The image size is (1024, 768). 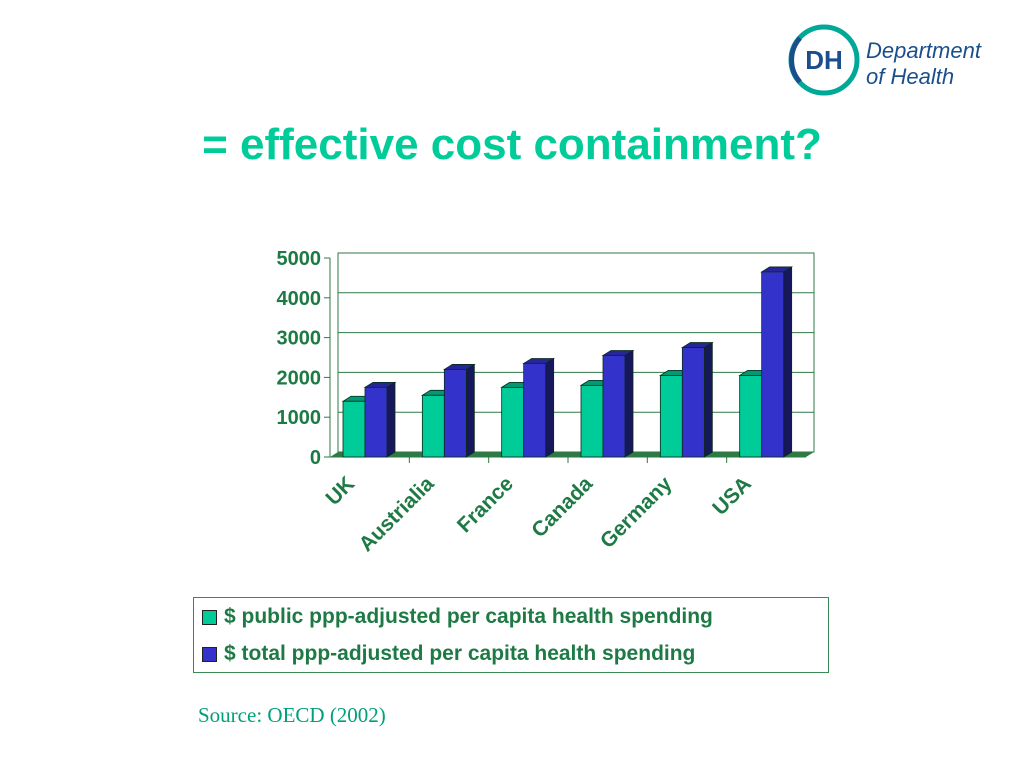 I want to click on logo-mark: DH, so click(x=824, y=60).